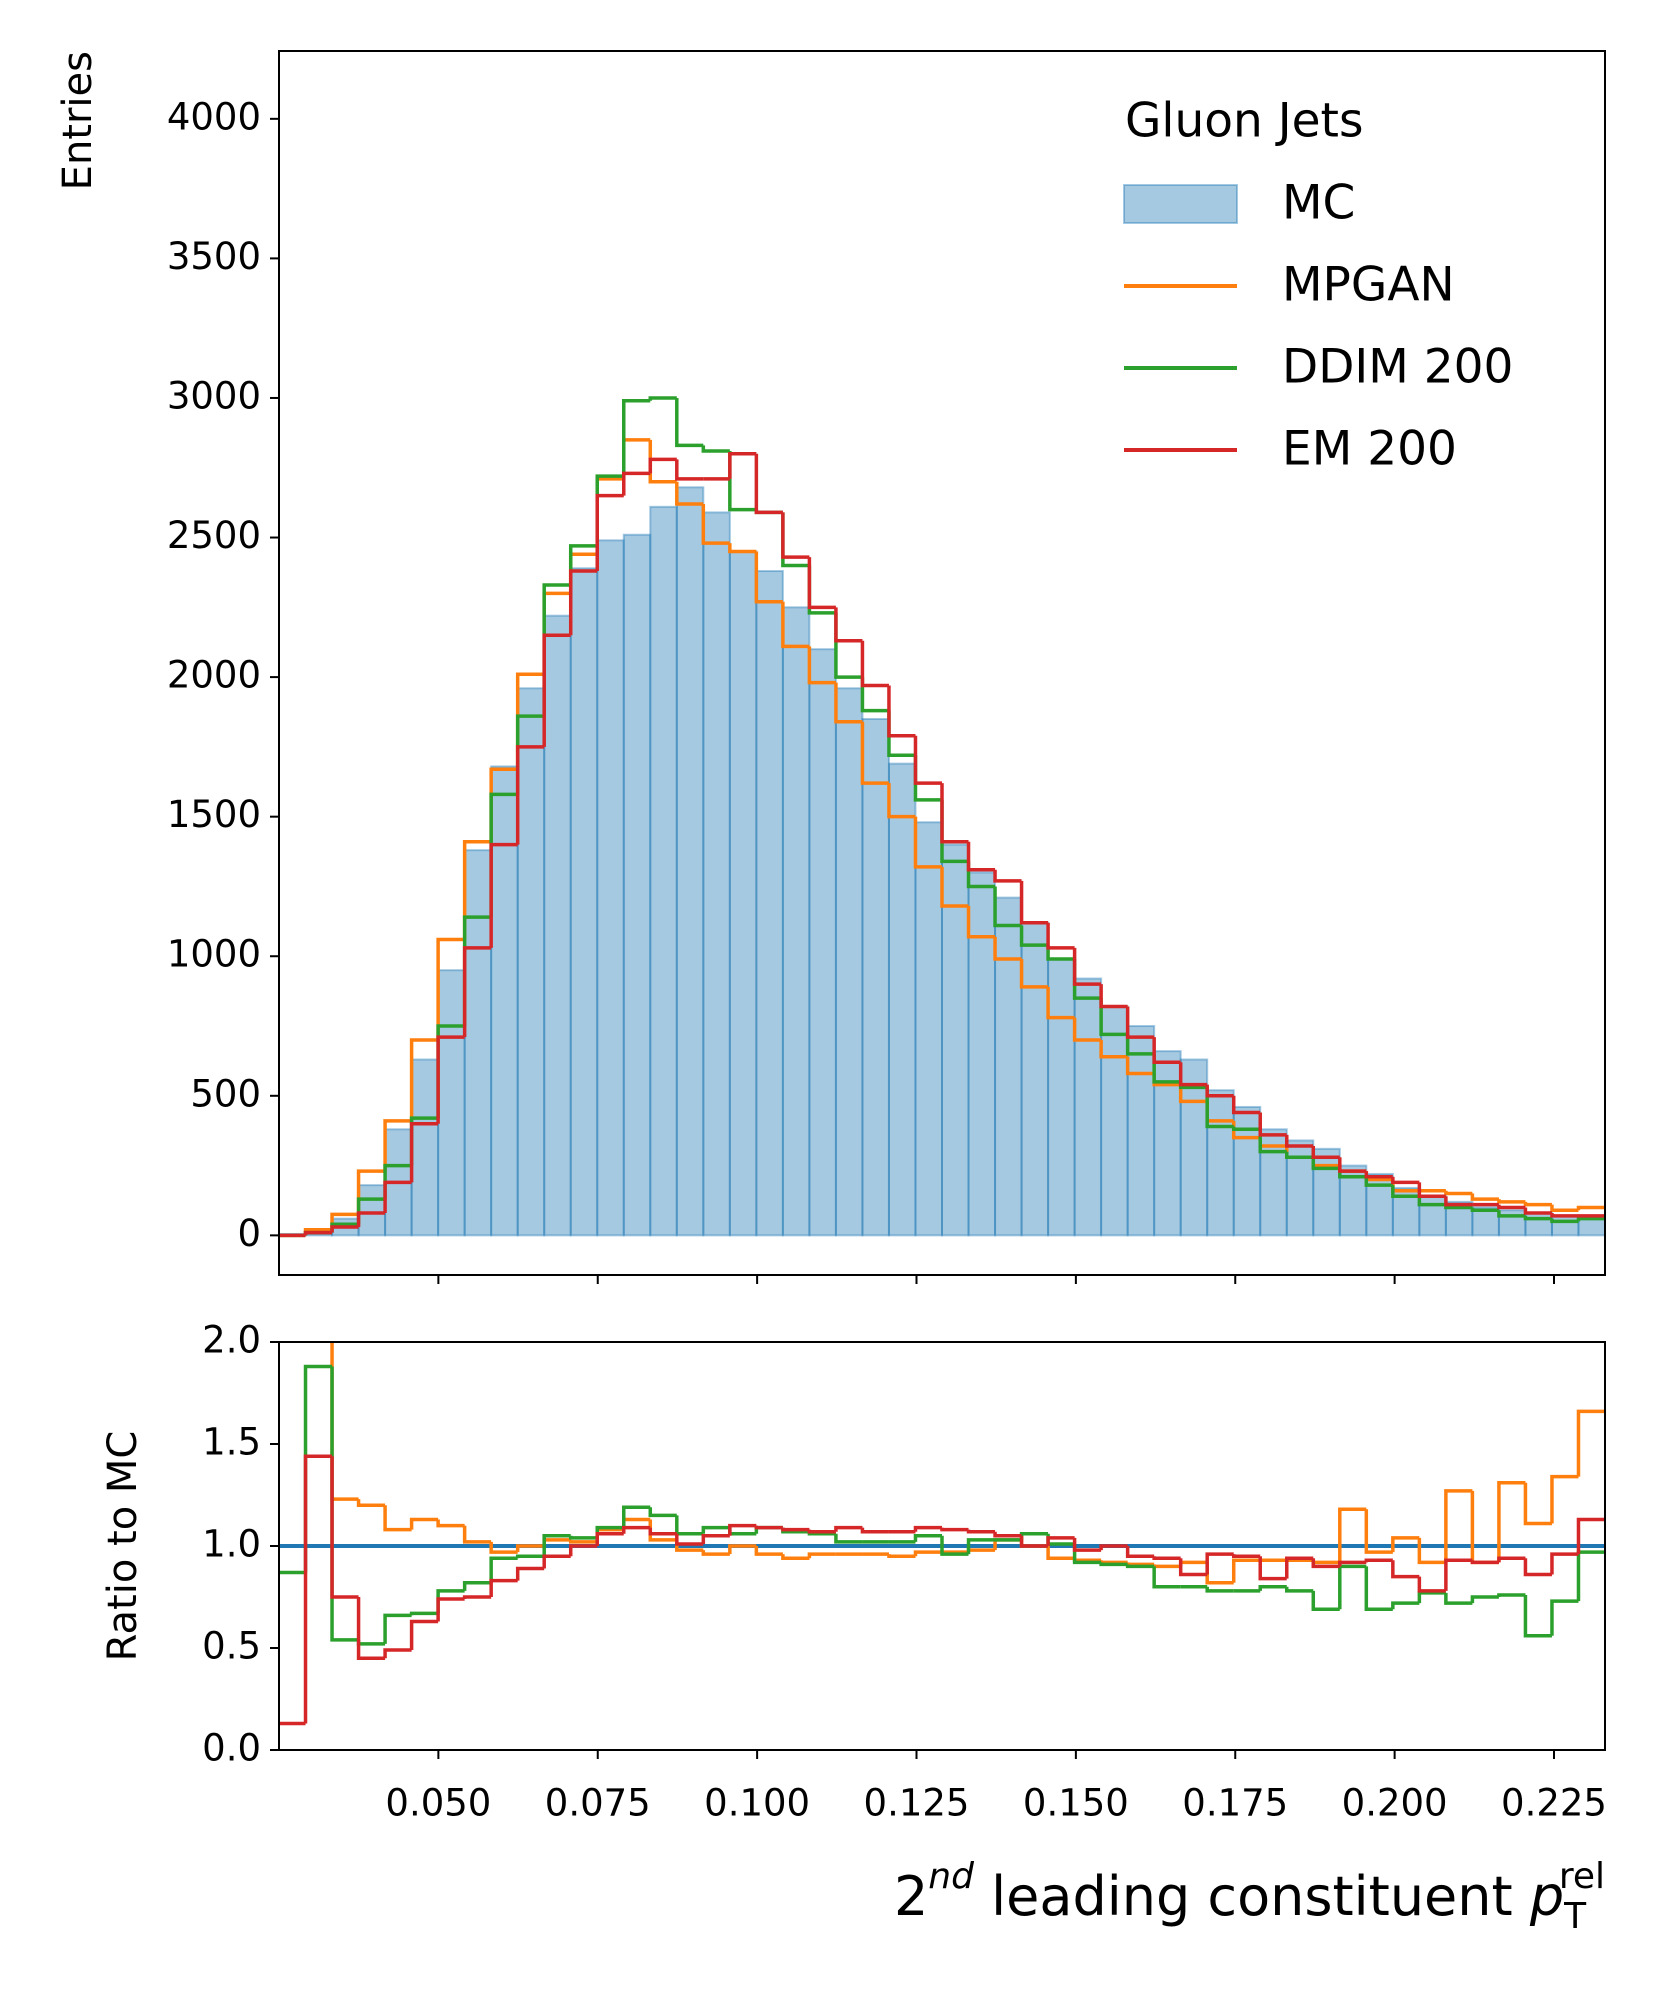 Image resolution: width=1661 pixels, height=1993 pixels. Describe the element at coordinates (231, 1340) in the screenshot. I see `y-tick-label: 2.0` at that location.